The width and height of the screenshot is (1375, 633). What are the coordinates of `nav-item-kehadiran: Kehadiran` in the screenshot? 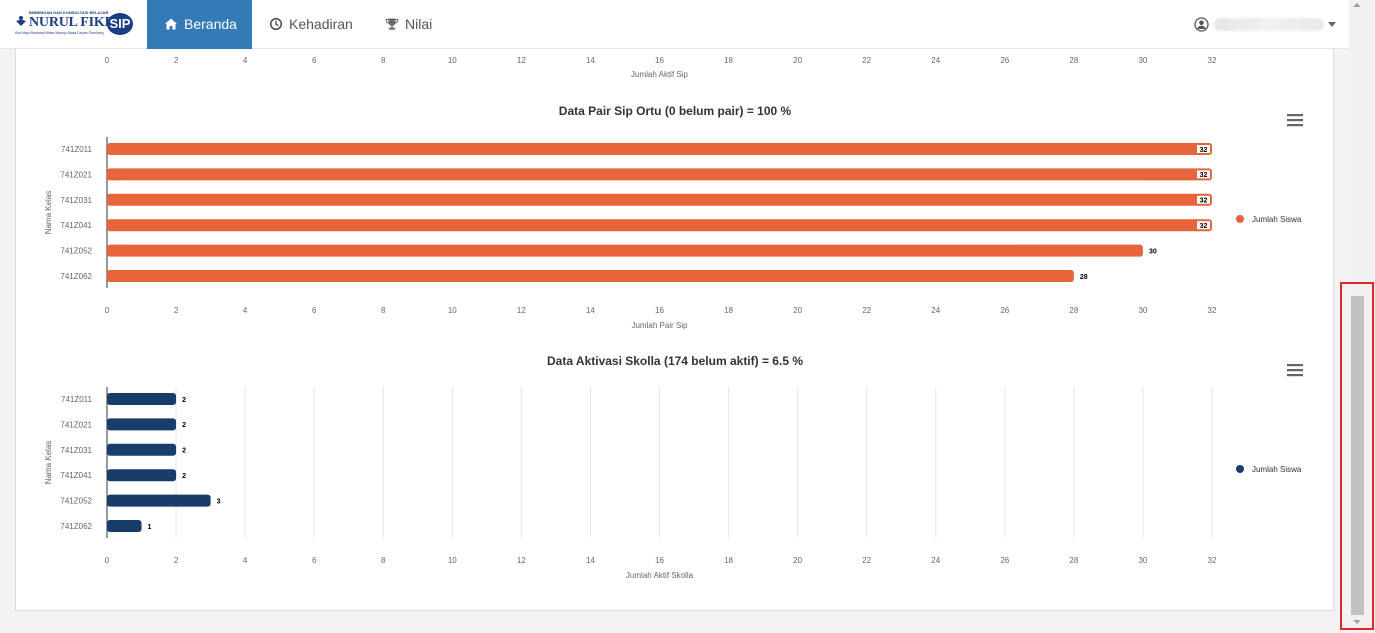 It's located at (311, 24).